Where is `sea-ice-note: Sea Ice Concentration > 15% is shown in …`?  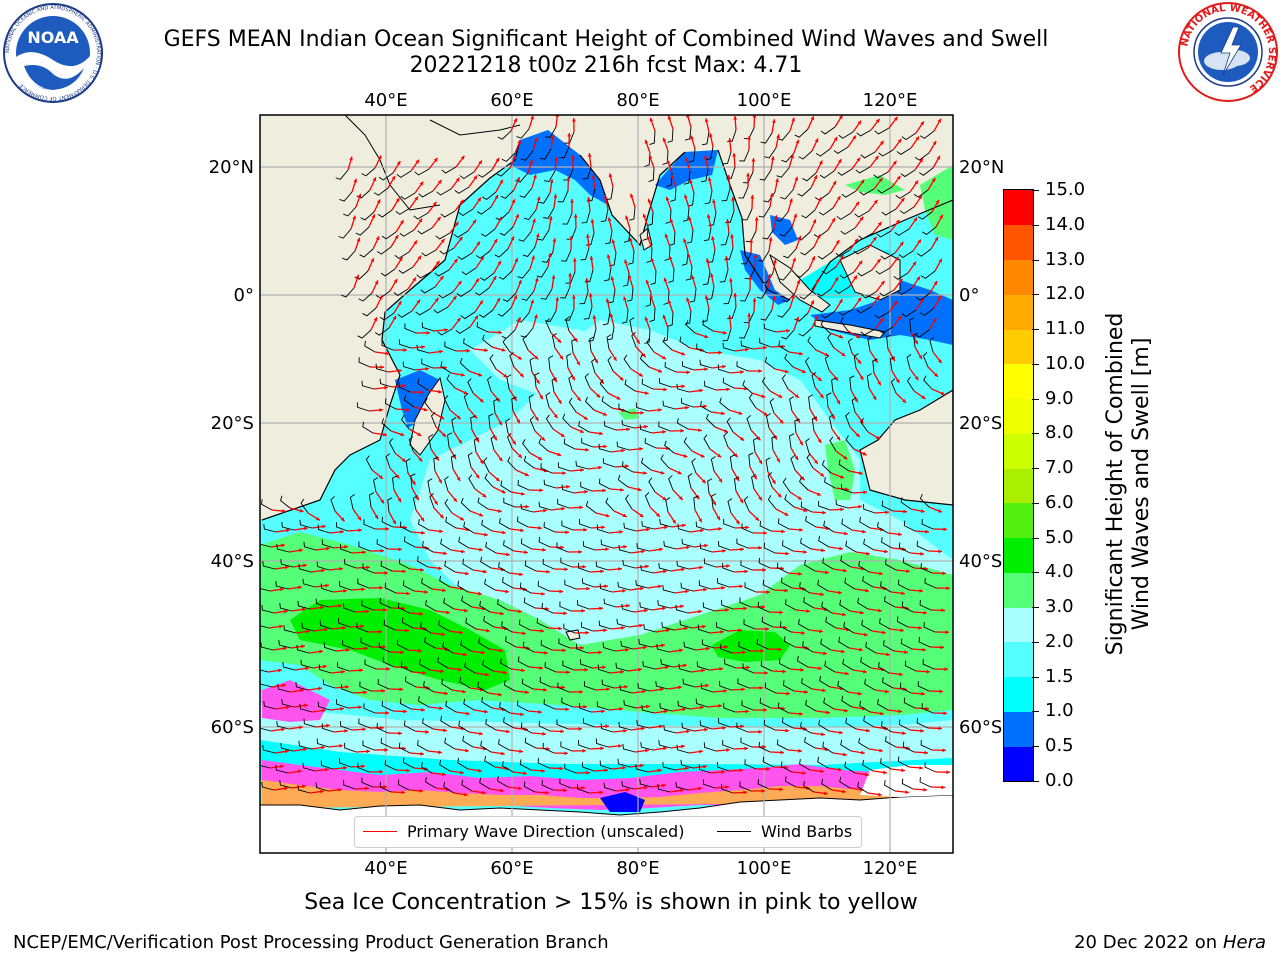
sea-ice-note: Sea Ice Concentration > 15% is shown in … is located at coordinates (611, 902).